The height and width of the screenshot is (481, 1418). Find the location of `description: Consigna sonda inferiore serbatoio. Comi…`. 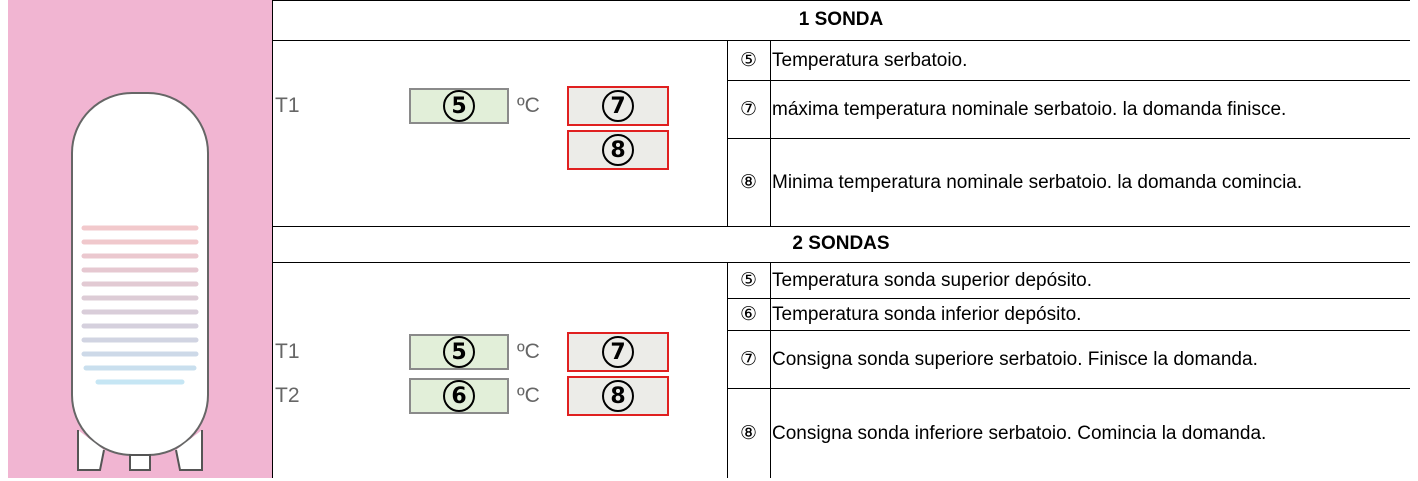

description: Consigna sonda inferiore serbatoio. Comi… is located at coordinates (1090, 433).